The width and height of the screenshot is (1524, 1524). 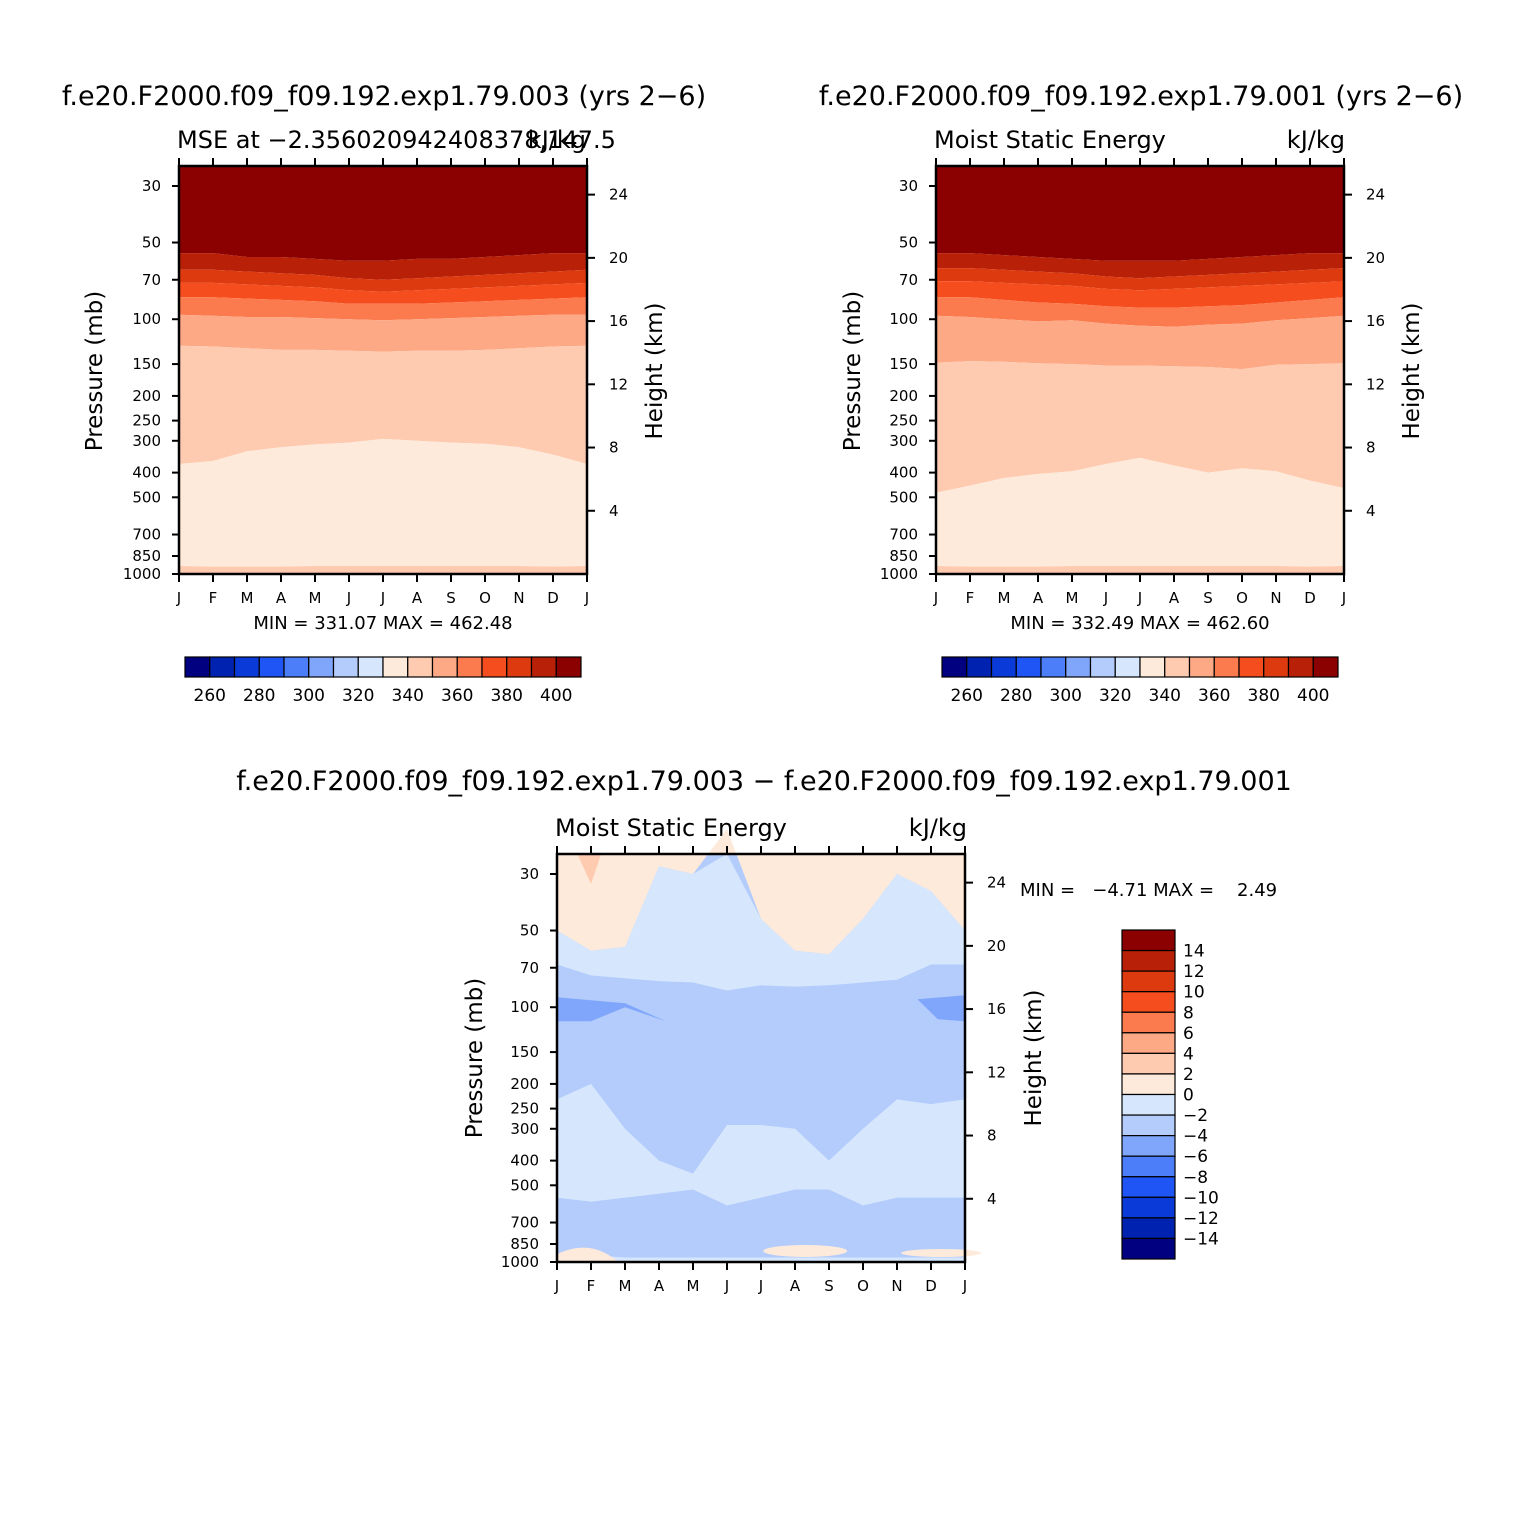 What do you see at coordinates (1201, 1198) in the screenshot?
I see `diff-colorbar-label: −10` at bounding box center [1201, 1198].